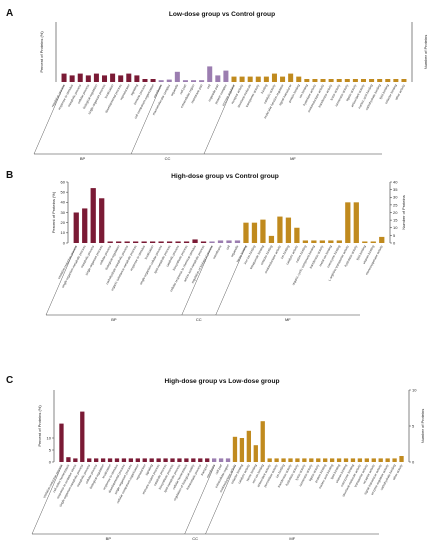 Image resolution: width=435 pixels, height=550 pixels. What do you see at coordinates (63, 181) in the screenshot?
I see `y-tick-label: 60` at bounding box center [63, 181].